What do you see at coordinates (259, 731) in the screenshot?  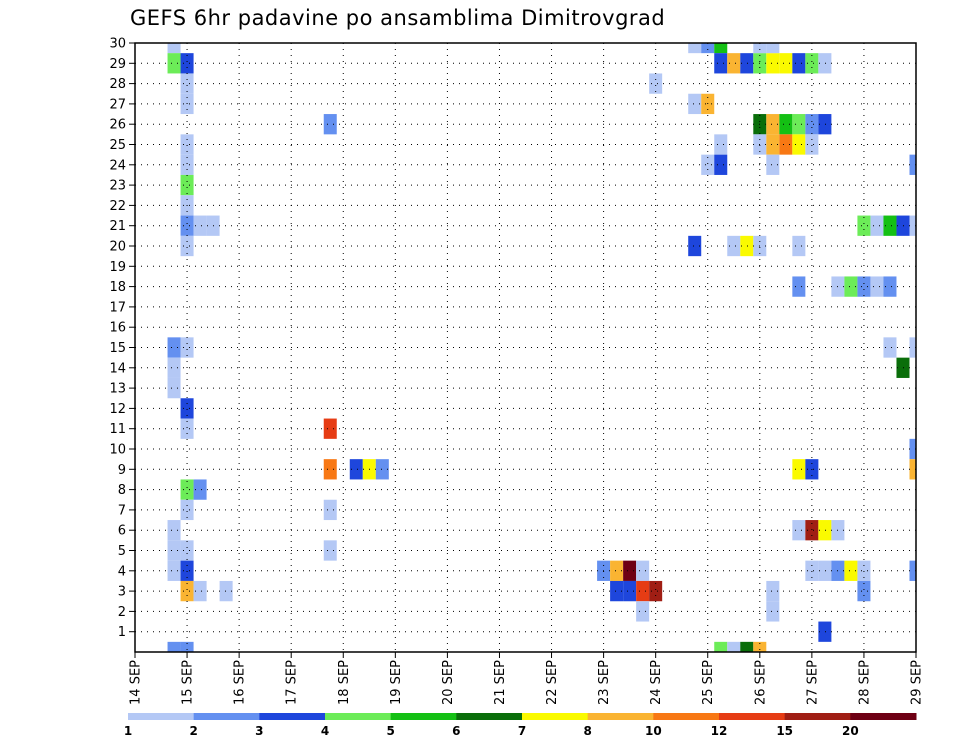 I see `legend-label: 3` at bounding box center [259, 731].